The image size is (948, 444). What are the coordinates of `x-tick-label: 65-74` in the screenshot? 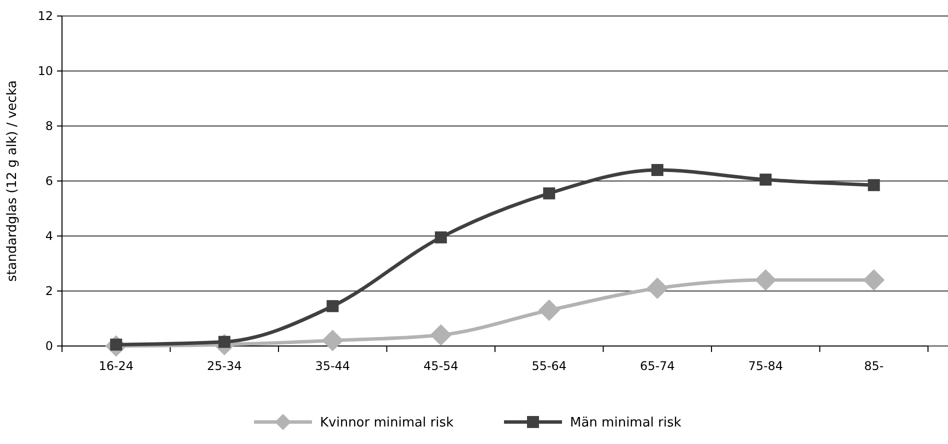 It's located at (657, 366).